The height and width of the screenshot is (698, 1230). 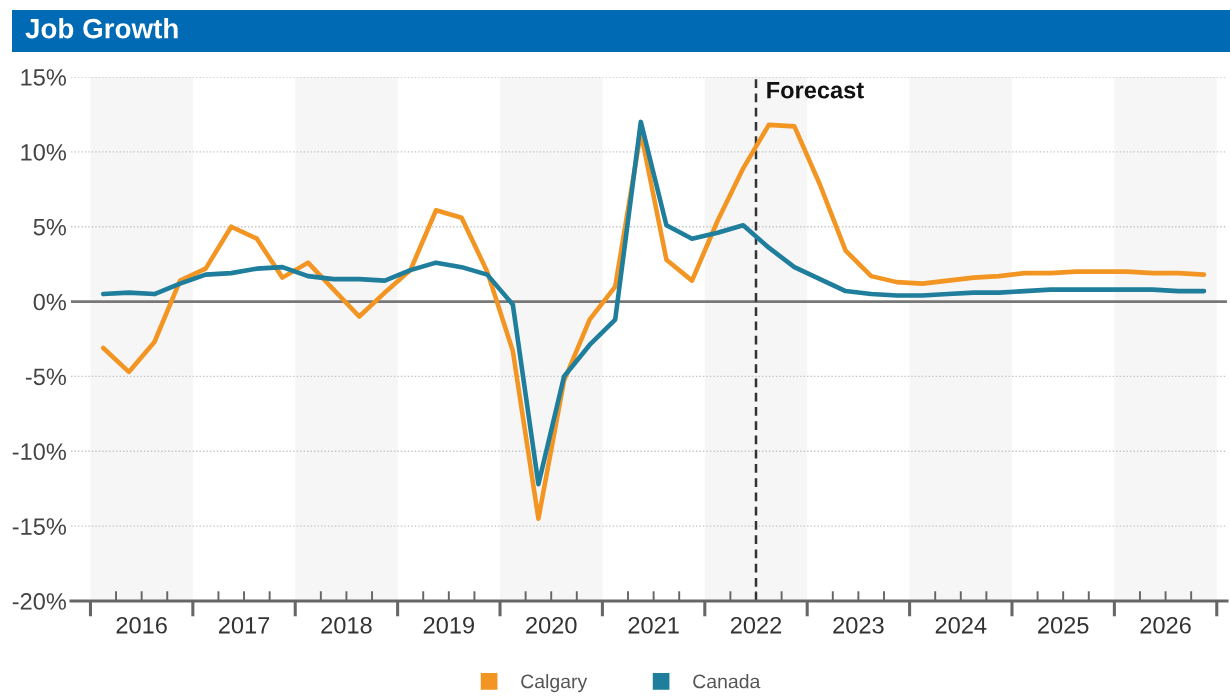 I want to click on x-tick-label: 2023, so click(x=858, y=625).